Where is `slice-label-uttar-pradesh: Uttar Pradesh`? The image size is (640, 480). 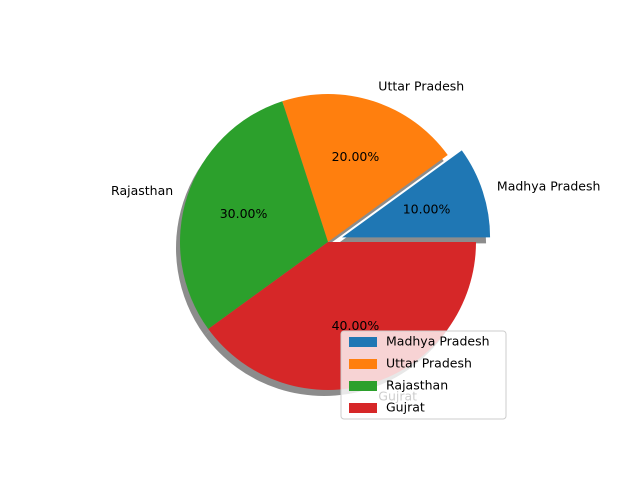
slice-label-uttar-pradesh: Uttar Pradesh is located at coordinates (421, 86).